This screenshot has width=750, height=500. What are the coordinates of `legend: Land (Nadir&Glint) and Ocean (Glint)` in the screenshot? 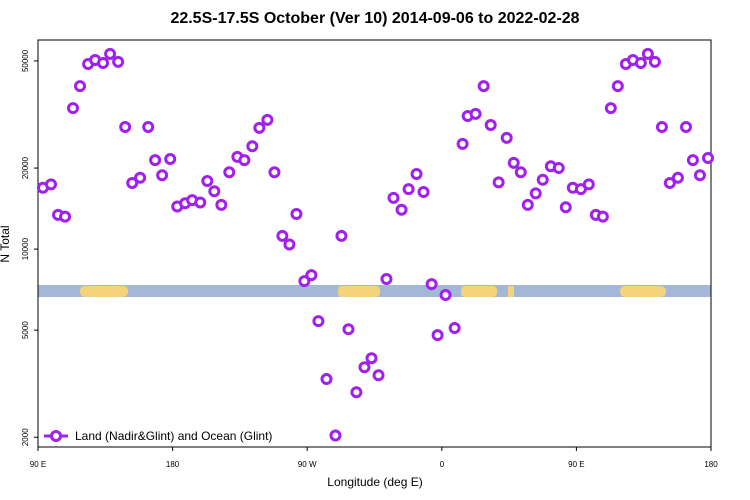 It's located at (158, 436).